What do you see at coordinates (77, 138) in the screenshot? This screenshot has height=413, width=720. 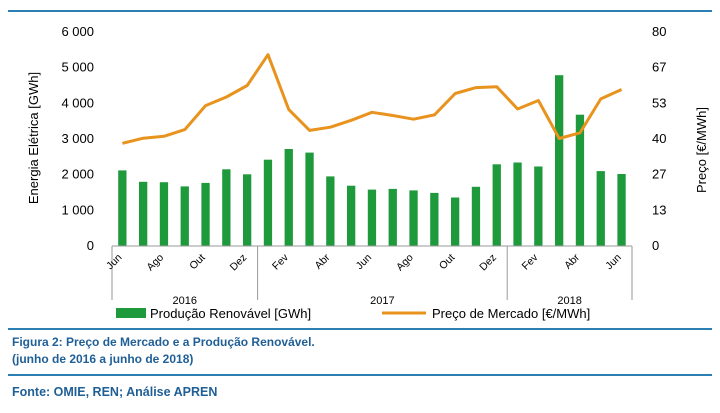 I see `left-tick-label: 3 000` at bounding box center [77, 138].